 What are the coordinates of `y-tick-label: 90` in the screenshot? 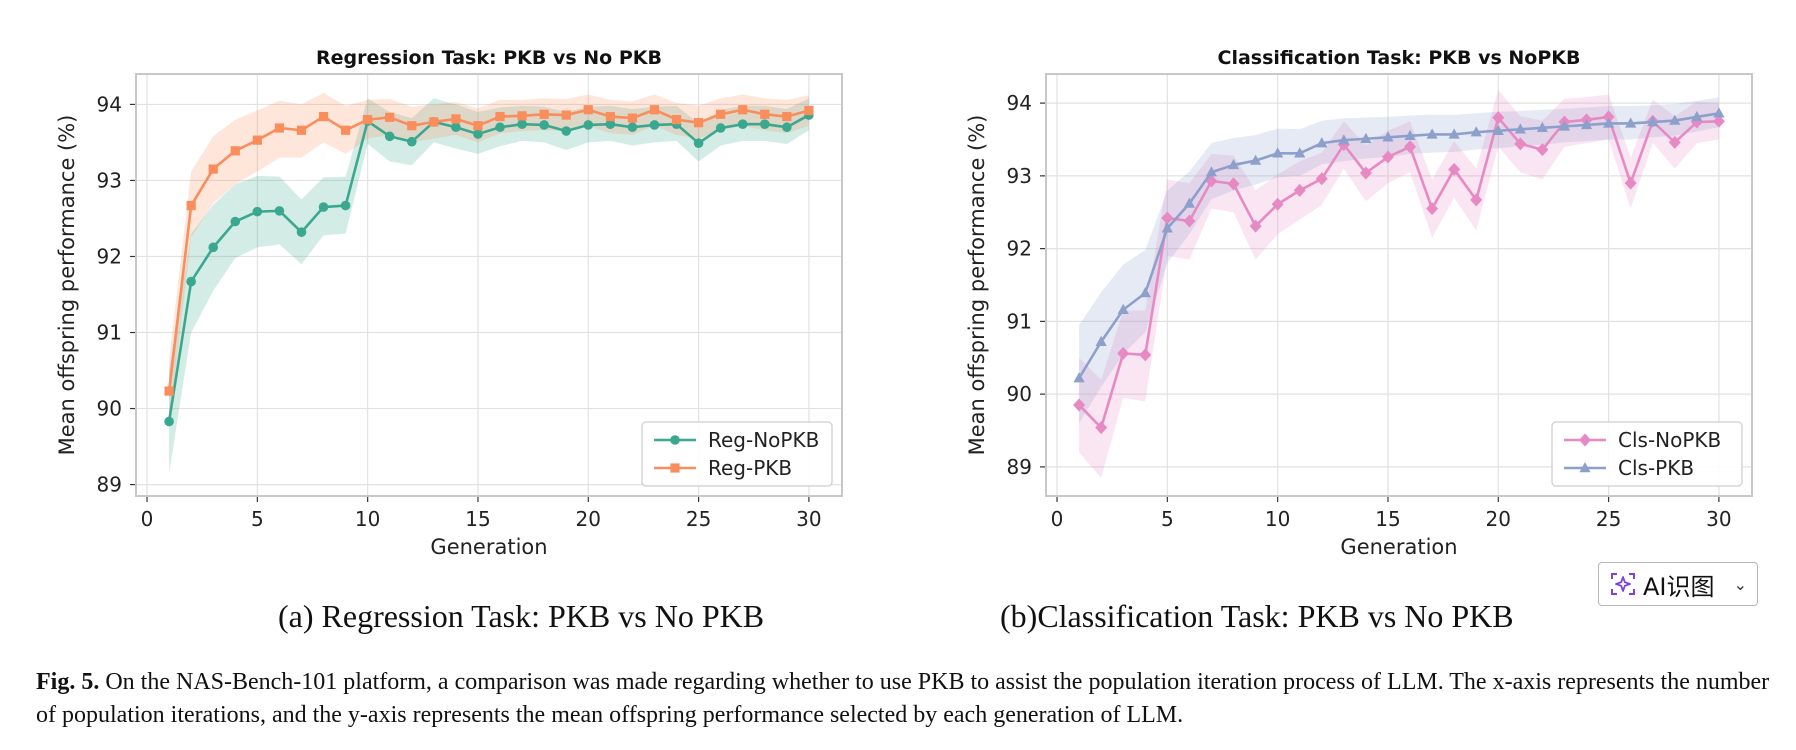 It's located at (1019, 394).